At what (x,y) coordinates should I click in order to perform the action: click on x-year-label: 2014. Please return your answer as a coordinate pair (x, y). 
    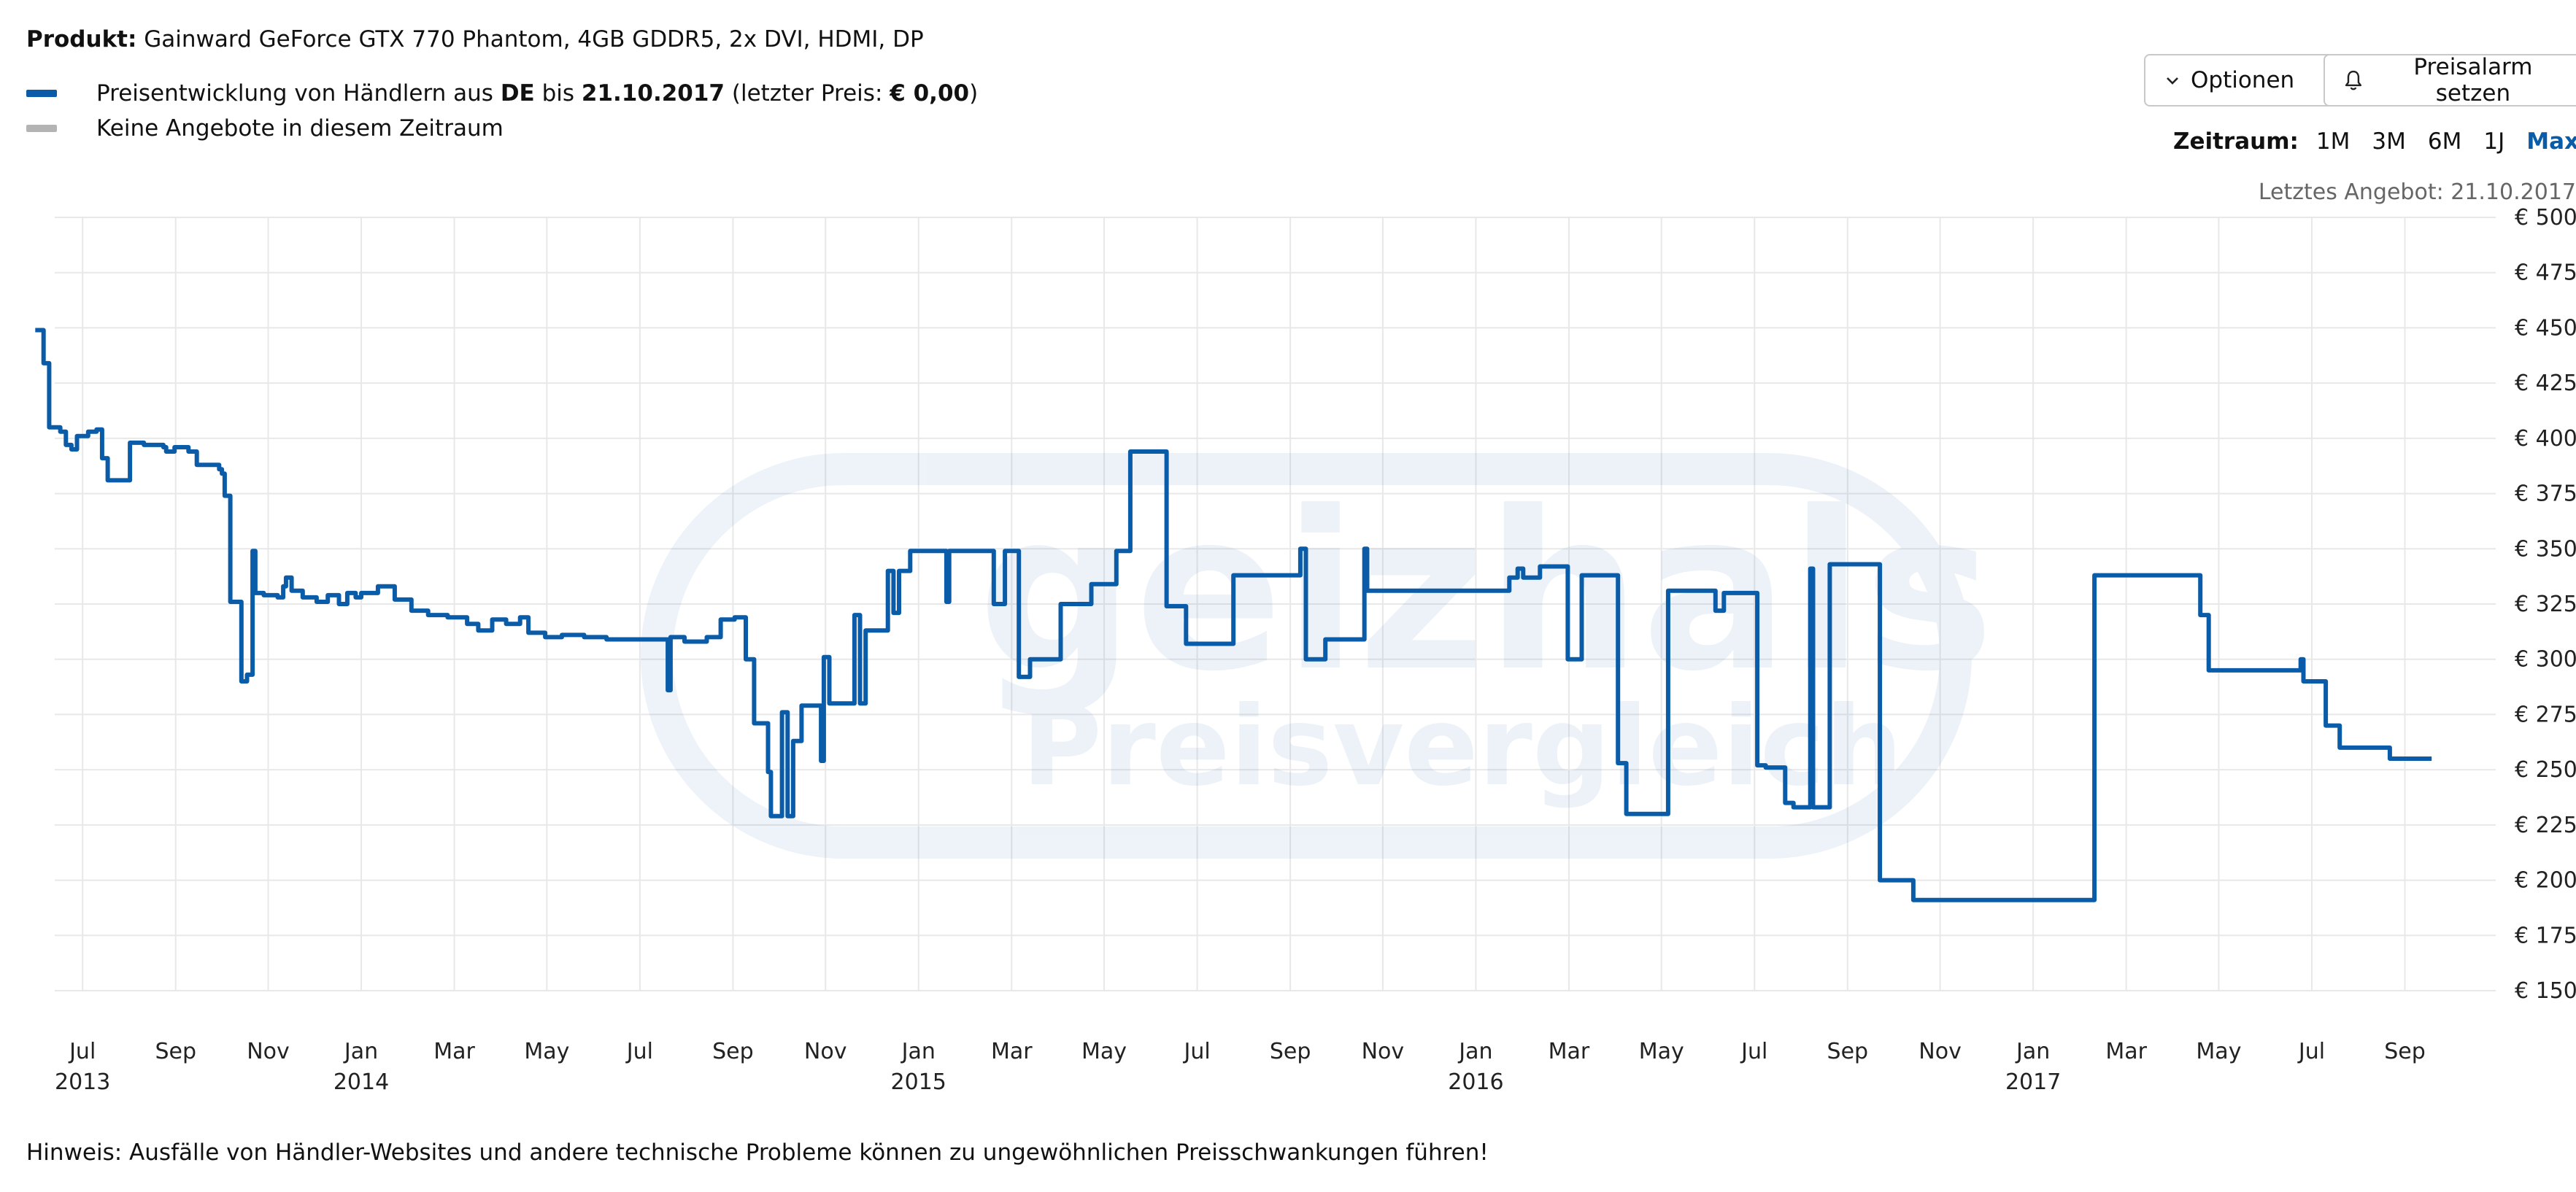
    Looking at the image, I should click on (361, 1082).